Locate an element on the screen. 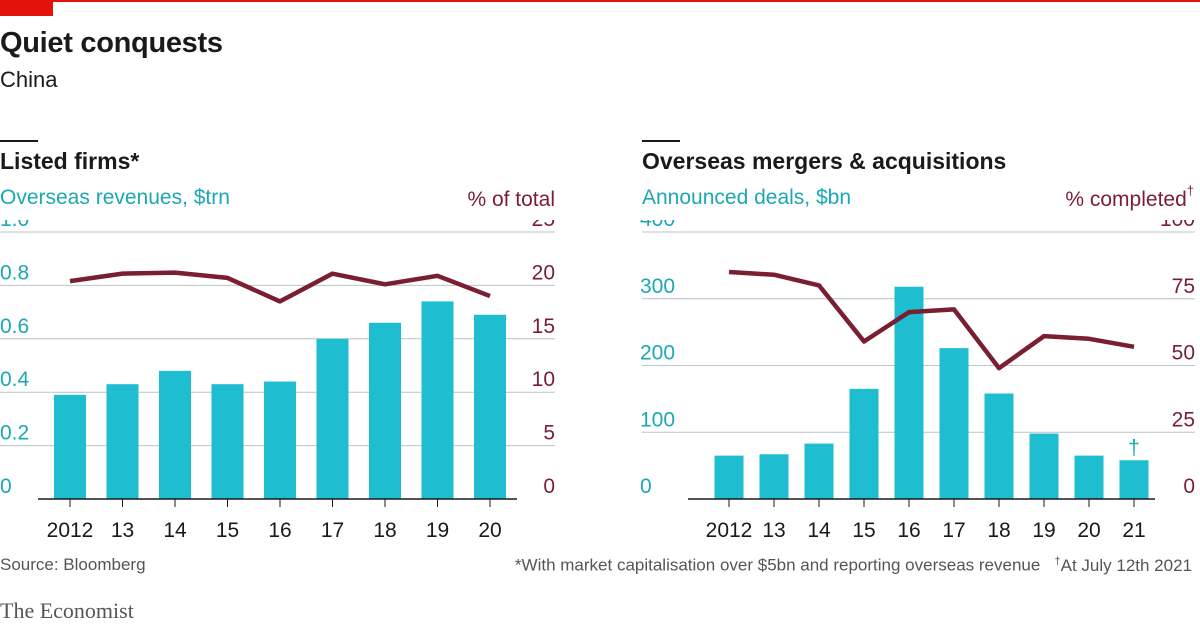 The width and height of the screenshot is (1200, 628). right-x-tick-label: 21 is located at coordinates (1133, 530).